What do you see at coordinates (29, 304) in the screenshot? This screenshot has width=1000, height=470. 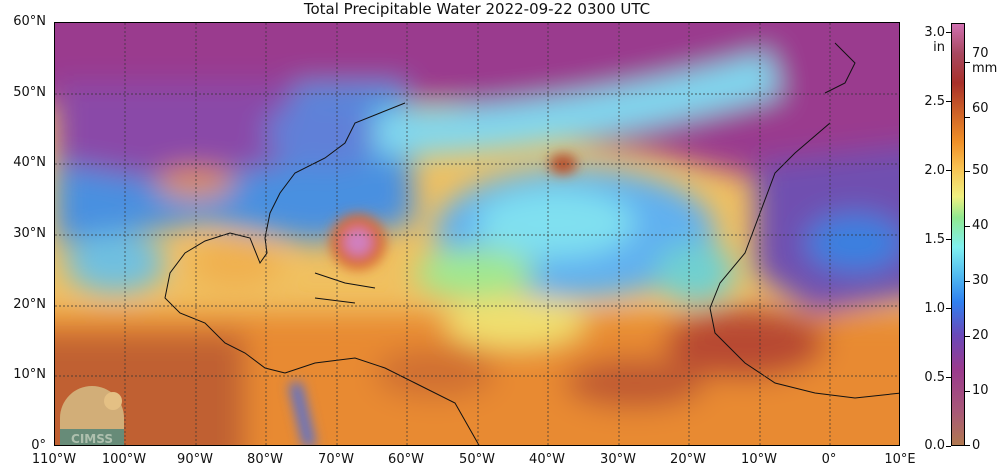 I see `lat-label: 20°N` at bounding box center [29, 304].